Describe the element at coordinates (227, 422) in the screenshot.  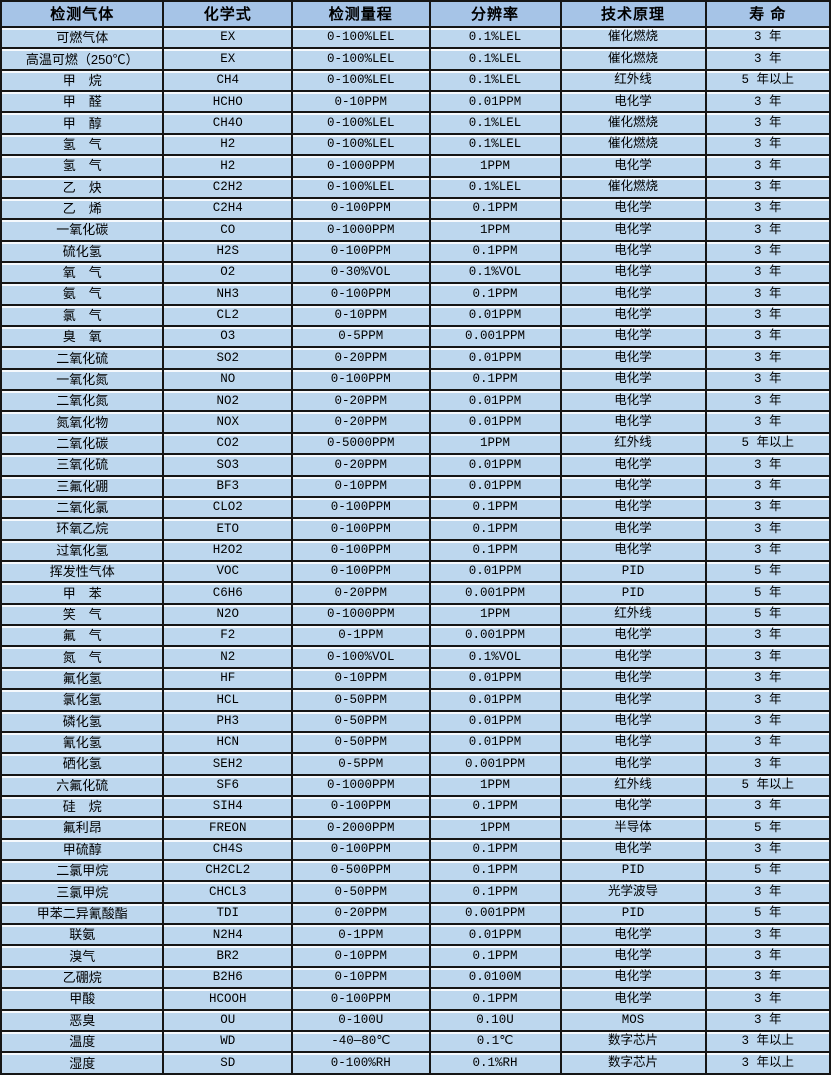
I see `cell-formula: NOX` at that location.